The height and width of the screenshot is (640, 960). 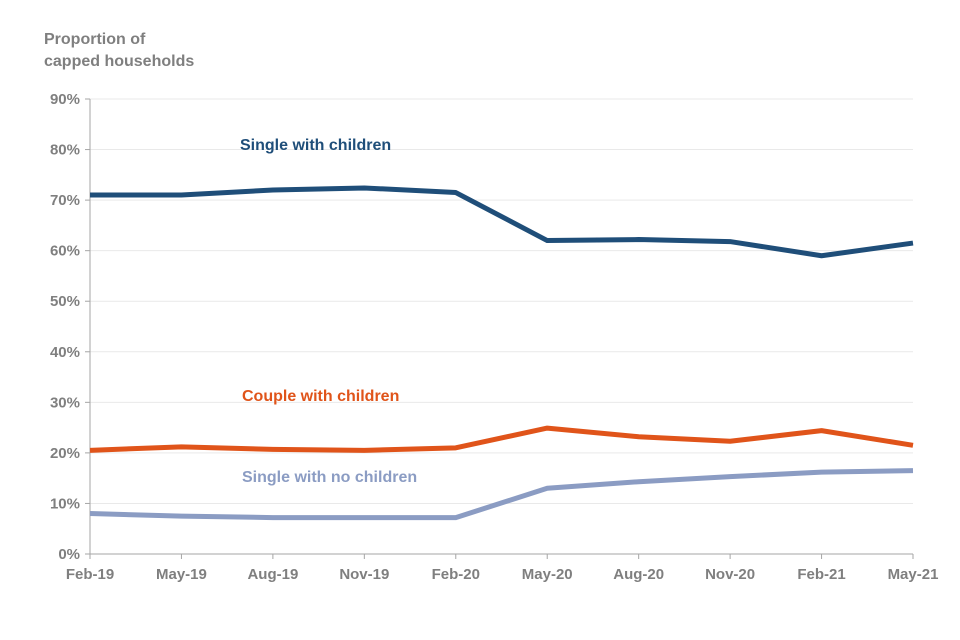 I want to click on y-tick-label: 70%, so click(x=65, y=200).